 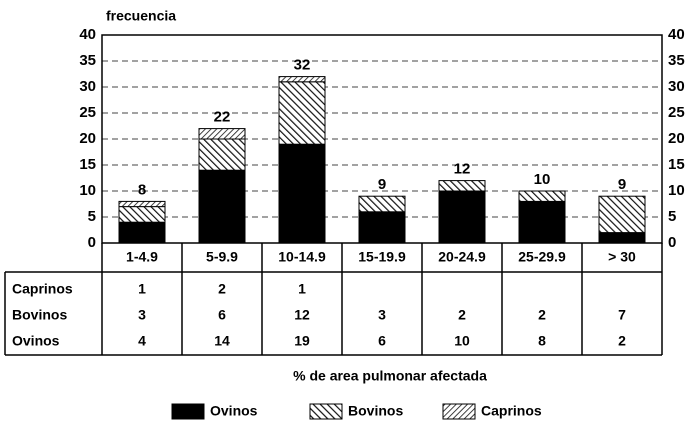 What do you see at coordinates (92, 242) in the screenshot?
I see `y-tick-label: 0` at bounding box center [92, 242].